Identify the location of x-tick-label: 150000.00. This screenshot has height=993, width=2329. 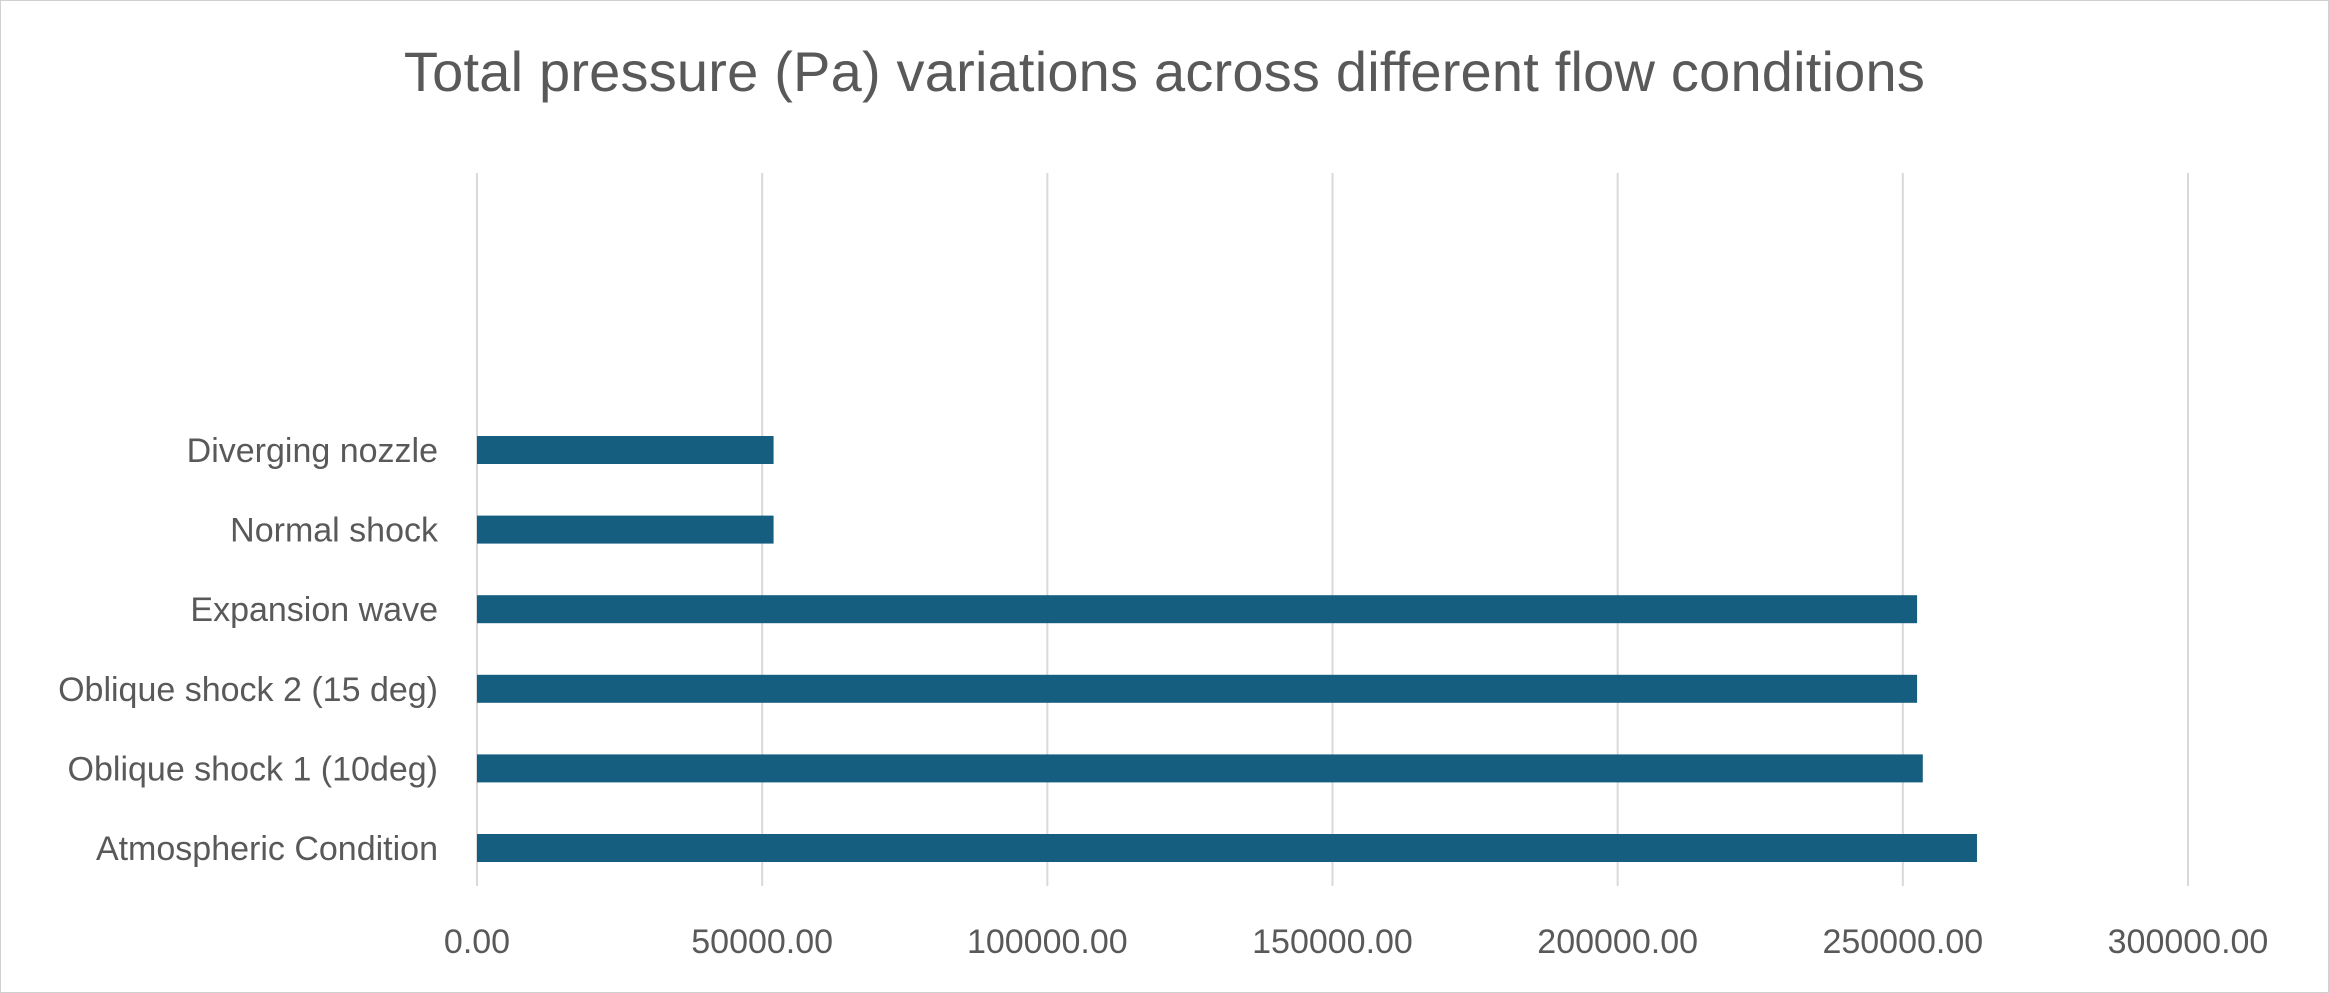
(1332, 942).